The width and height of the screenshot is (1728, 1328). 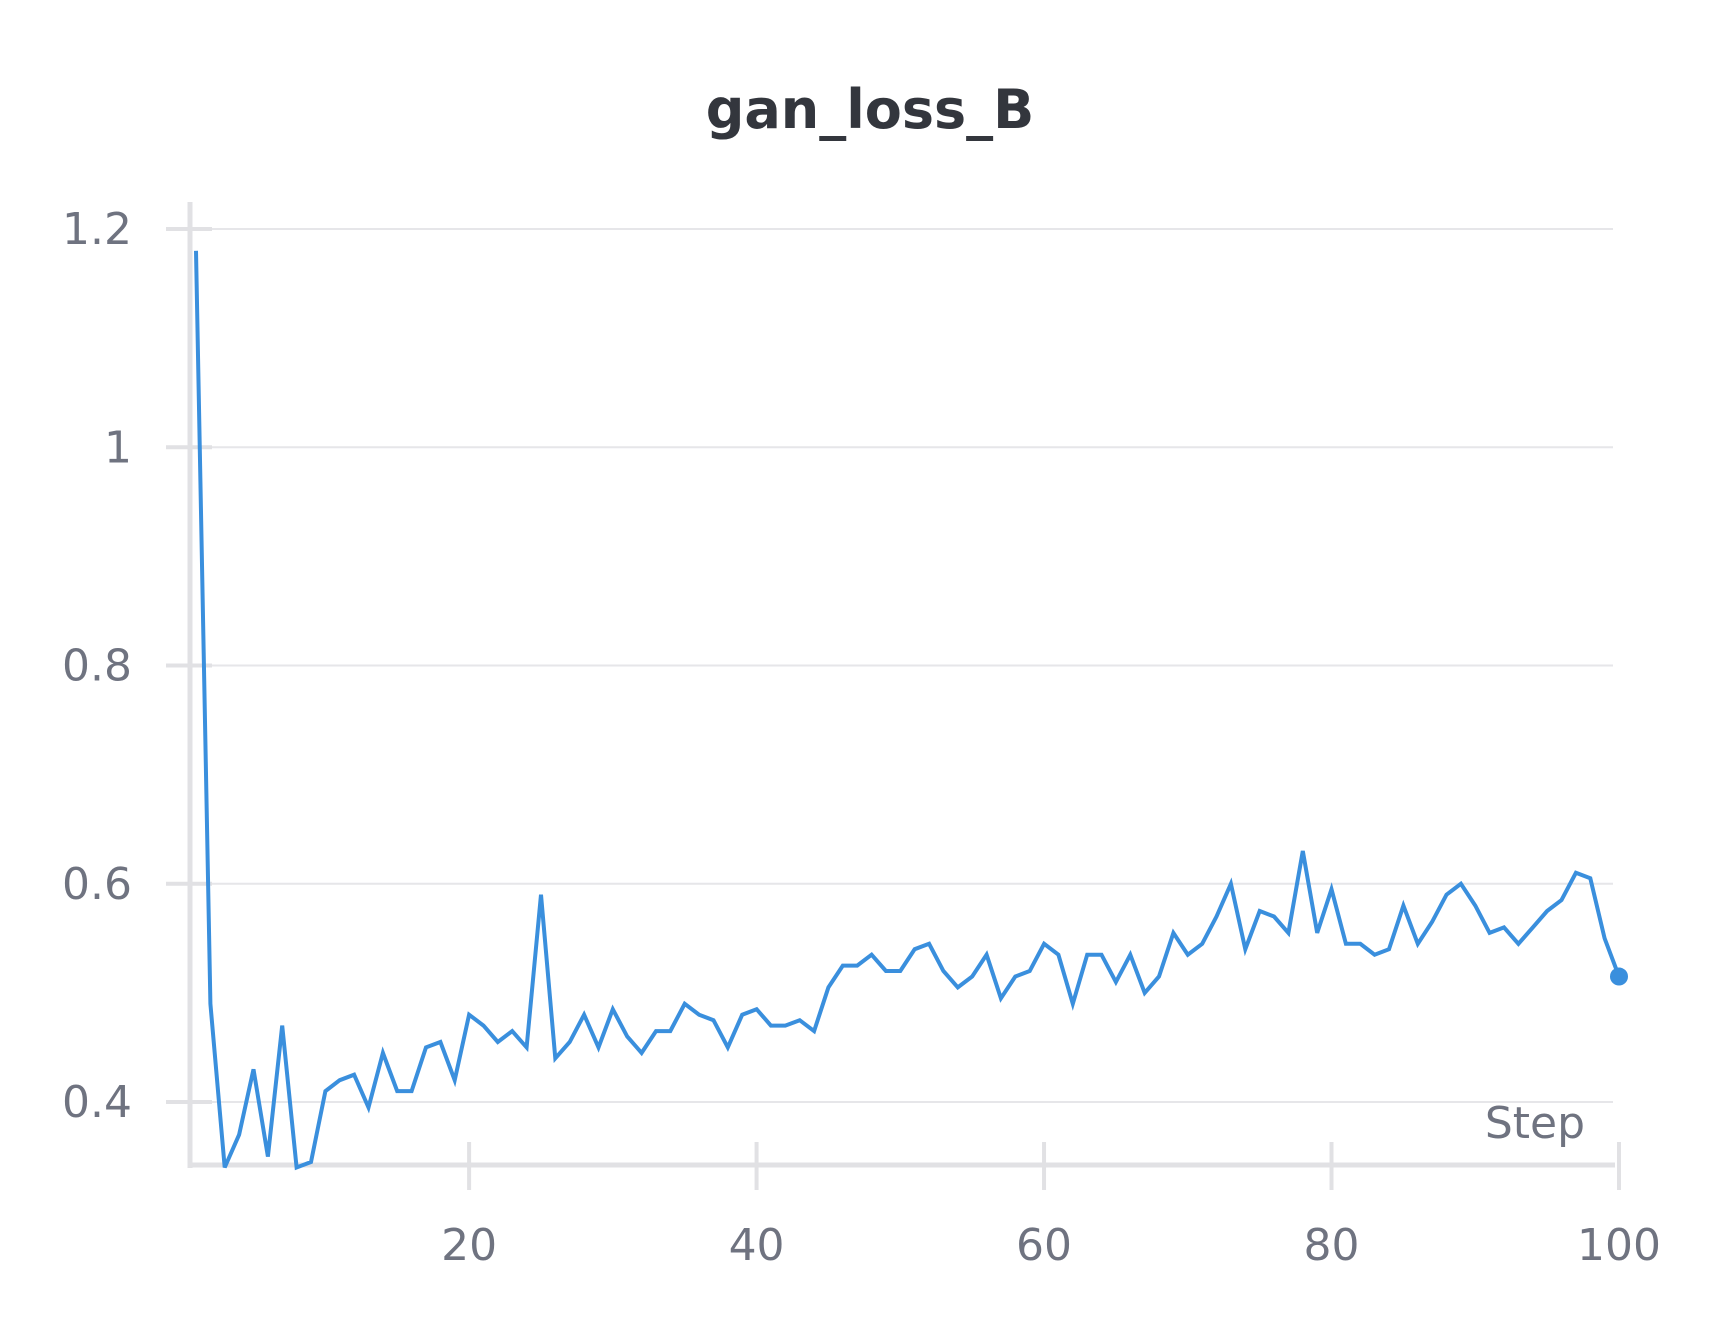 I want to click on x-axis-label: Step, so click(x=1535, y=1123).